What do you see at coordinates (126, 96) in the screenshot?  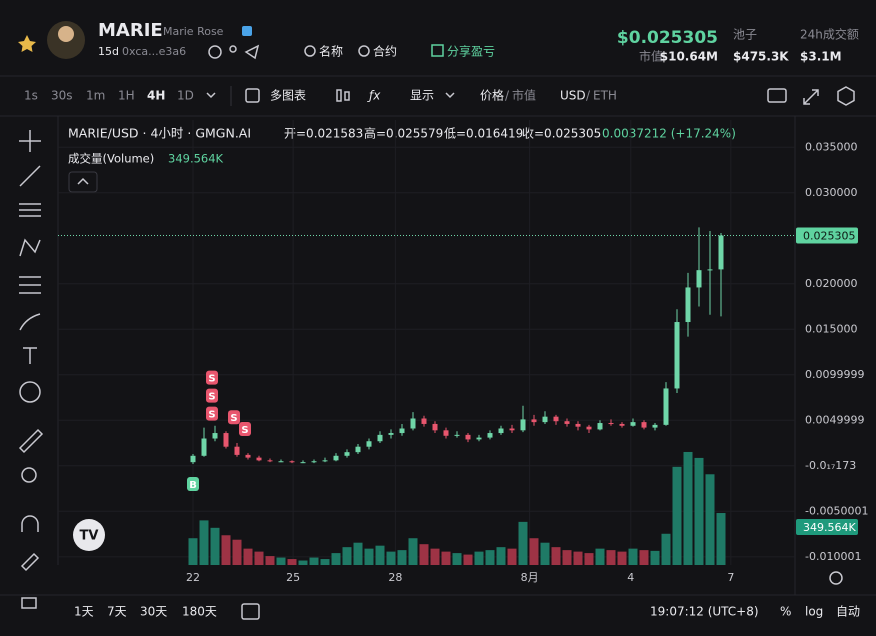 I see `interval: 1H` at bounding box center [126, 96].